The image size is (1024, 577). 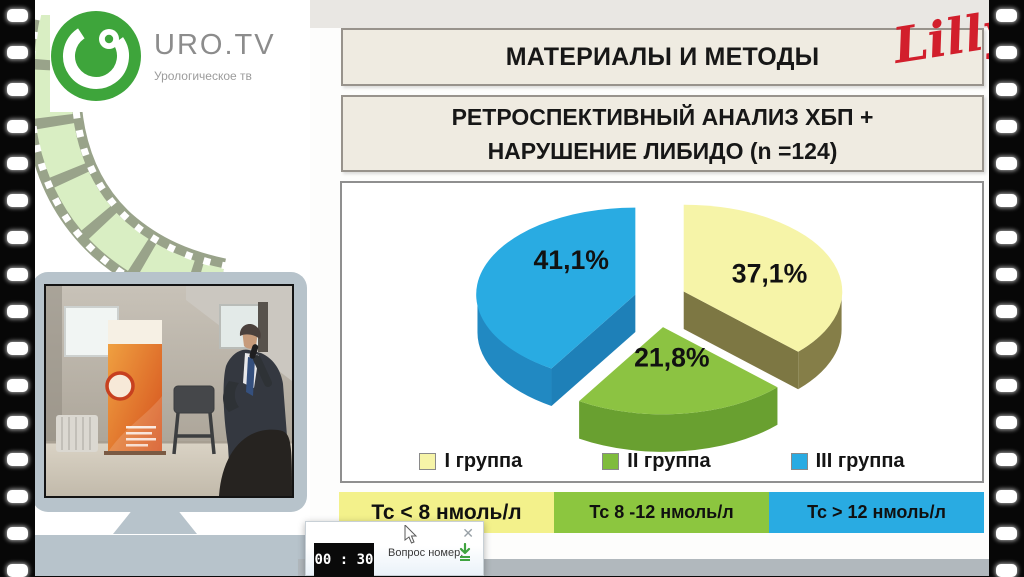 I want to click on webcam-monitor, so click(x=169, y=392).